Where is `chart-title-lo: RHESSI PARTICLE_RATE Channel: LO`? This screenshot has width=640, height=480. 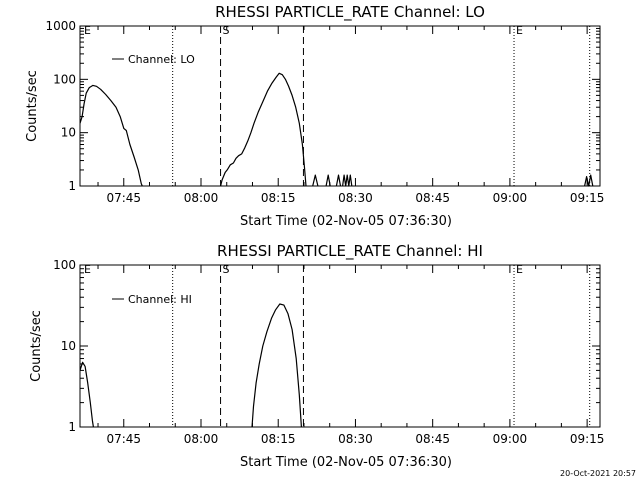 chart-title-lo: RHESSI PARTICLE_RATE Channel: LO is located at coordinates (350, 12).